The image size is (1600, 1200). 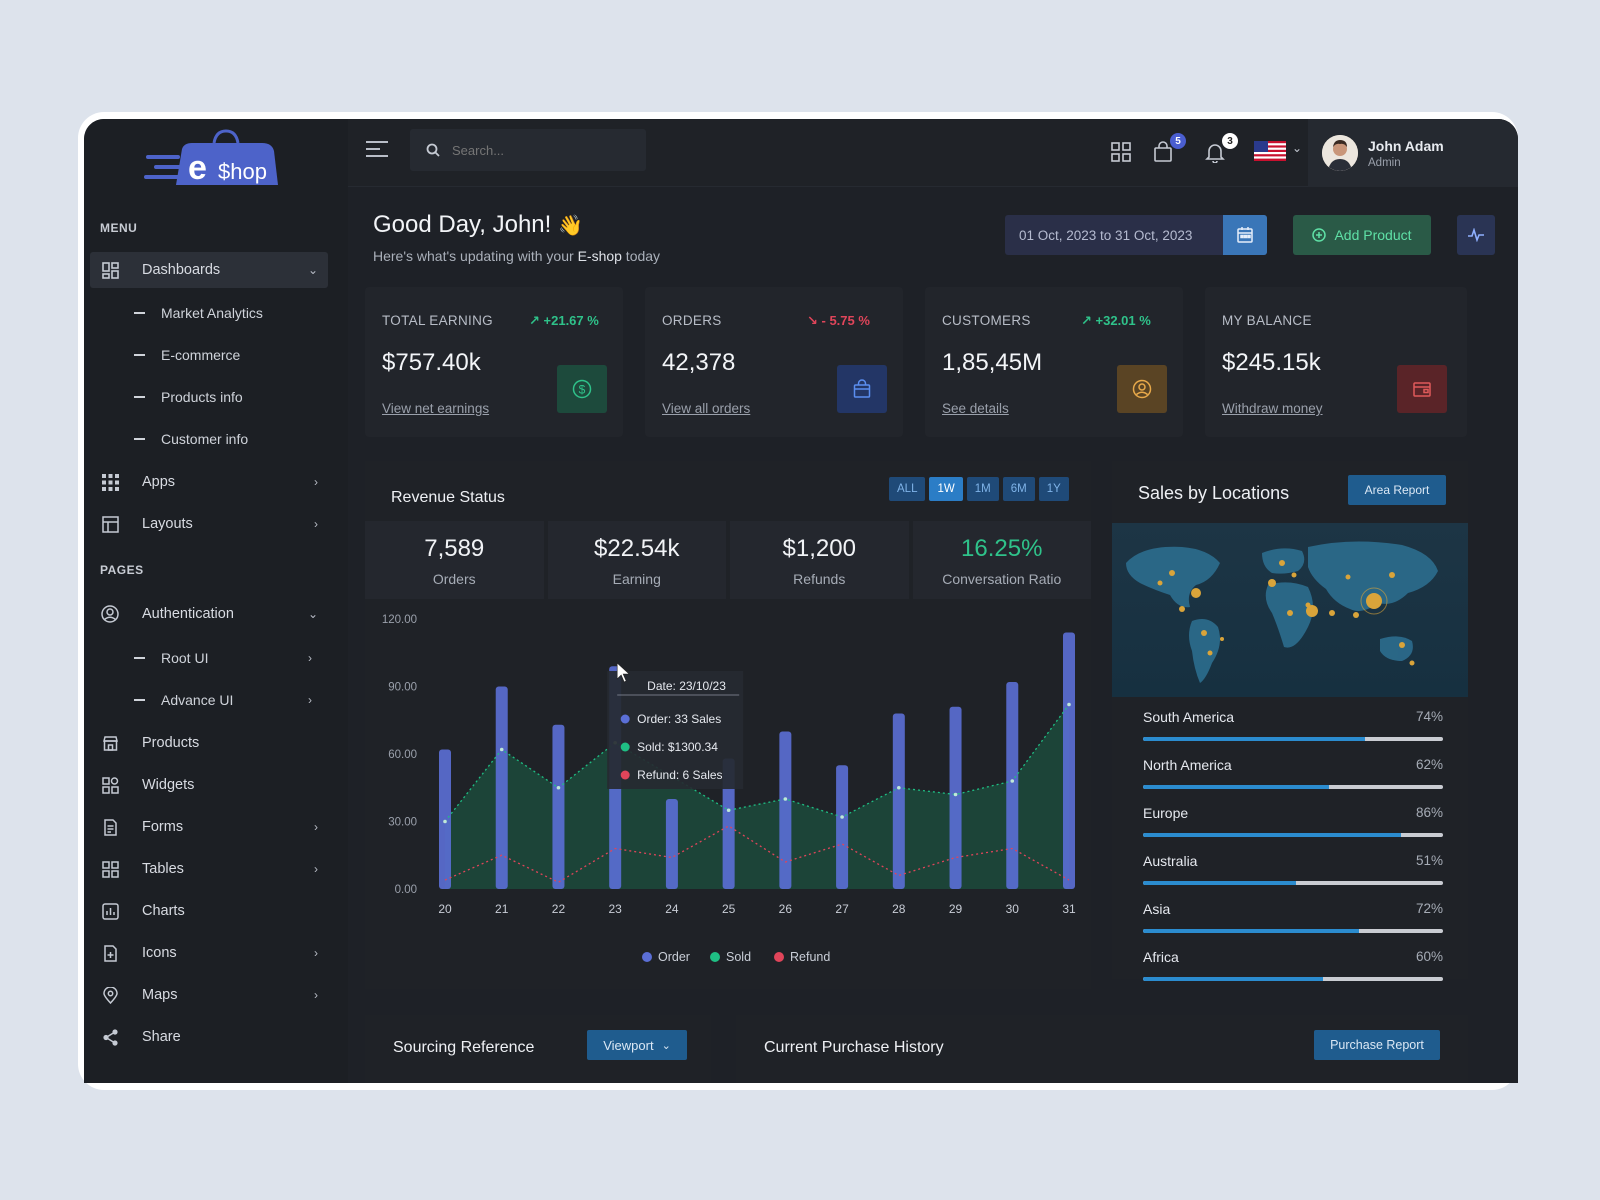 What do you see at coordinates (231, 658) in the screenshot?
I see `sidebar-subitem-root-ui: Root UI ›` at bounding box center [231, 658].